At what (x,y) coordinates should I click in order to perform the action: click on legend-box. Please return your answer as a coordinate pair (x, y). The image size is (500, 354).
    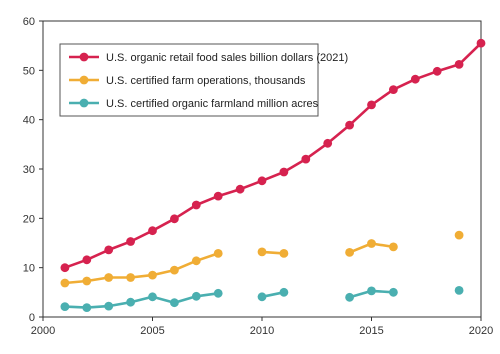
    Looking at the image, I should click on (189, 80).